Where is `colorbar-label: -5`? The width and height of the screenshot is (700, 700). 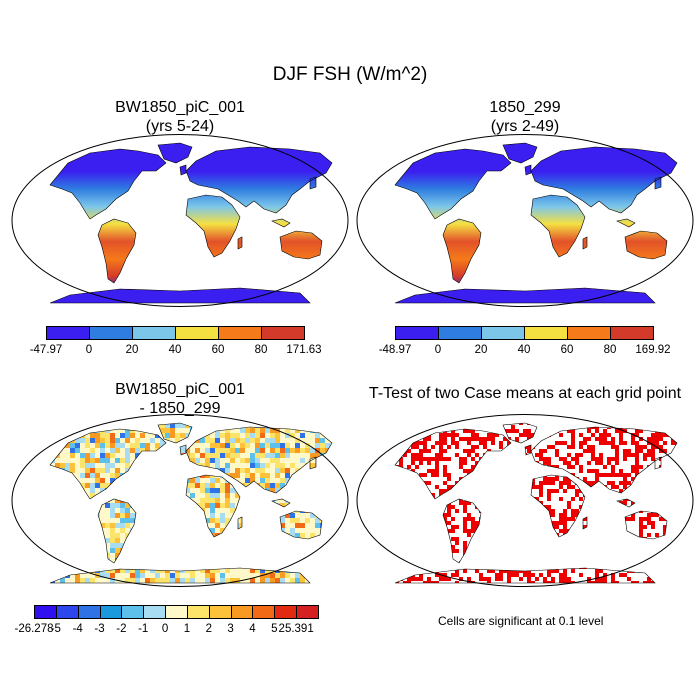
colorbar-label: -5 is located at coordinates (55, 629).